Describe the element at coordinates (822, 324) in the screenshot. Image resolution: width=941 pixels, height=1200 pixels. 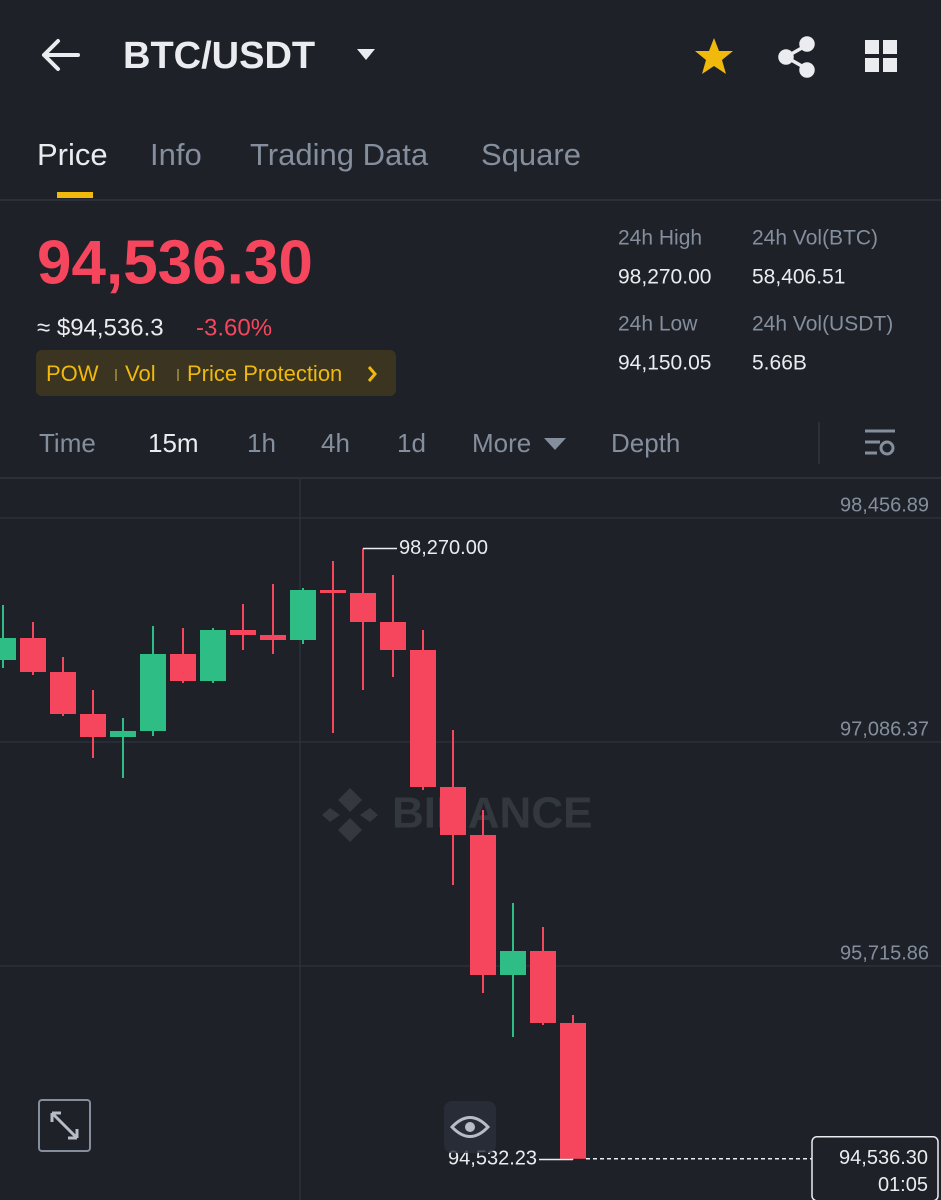
I see `stat-label: 24h Vol(USDT)` at that location.